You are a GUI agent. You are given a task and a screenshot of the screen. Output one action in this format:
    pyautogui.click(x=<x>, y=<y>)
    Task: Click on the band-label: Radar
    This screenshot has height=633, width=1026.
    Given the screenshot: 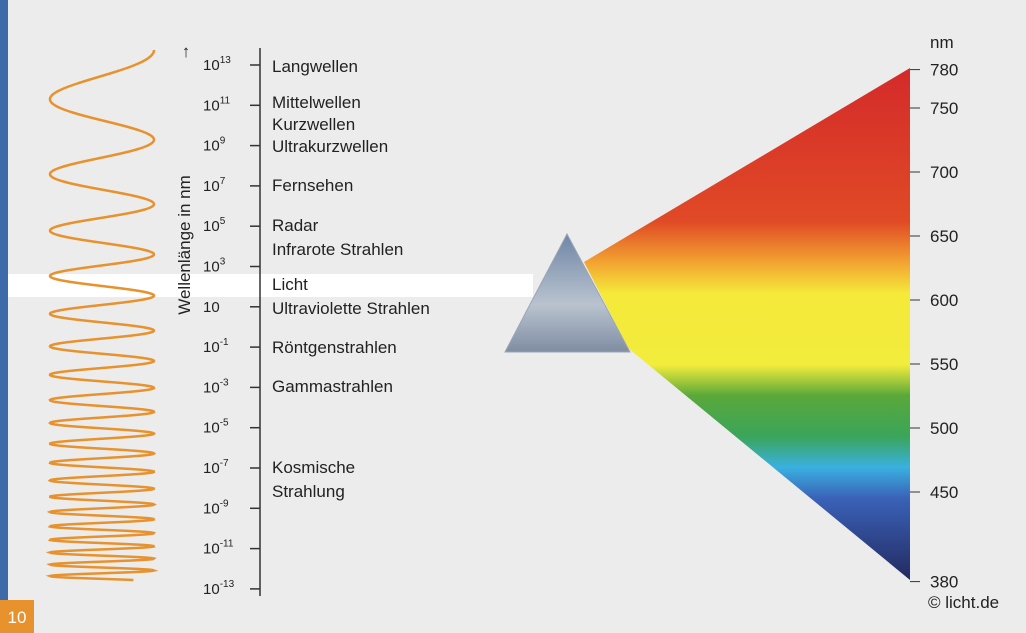 What is the action you would take?
    pyautogui.click(x=295, y=225)
    